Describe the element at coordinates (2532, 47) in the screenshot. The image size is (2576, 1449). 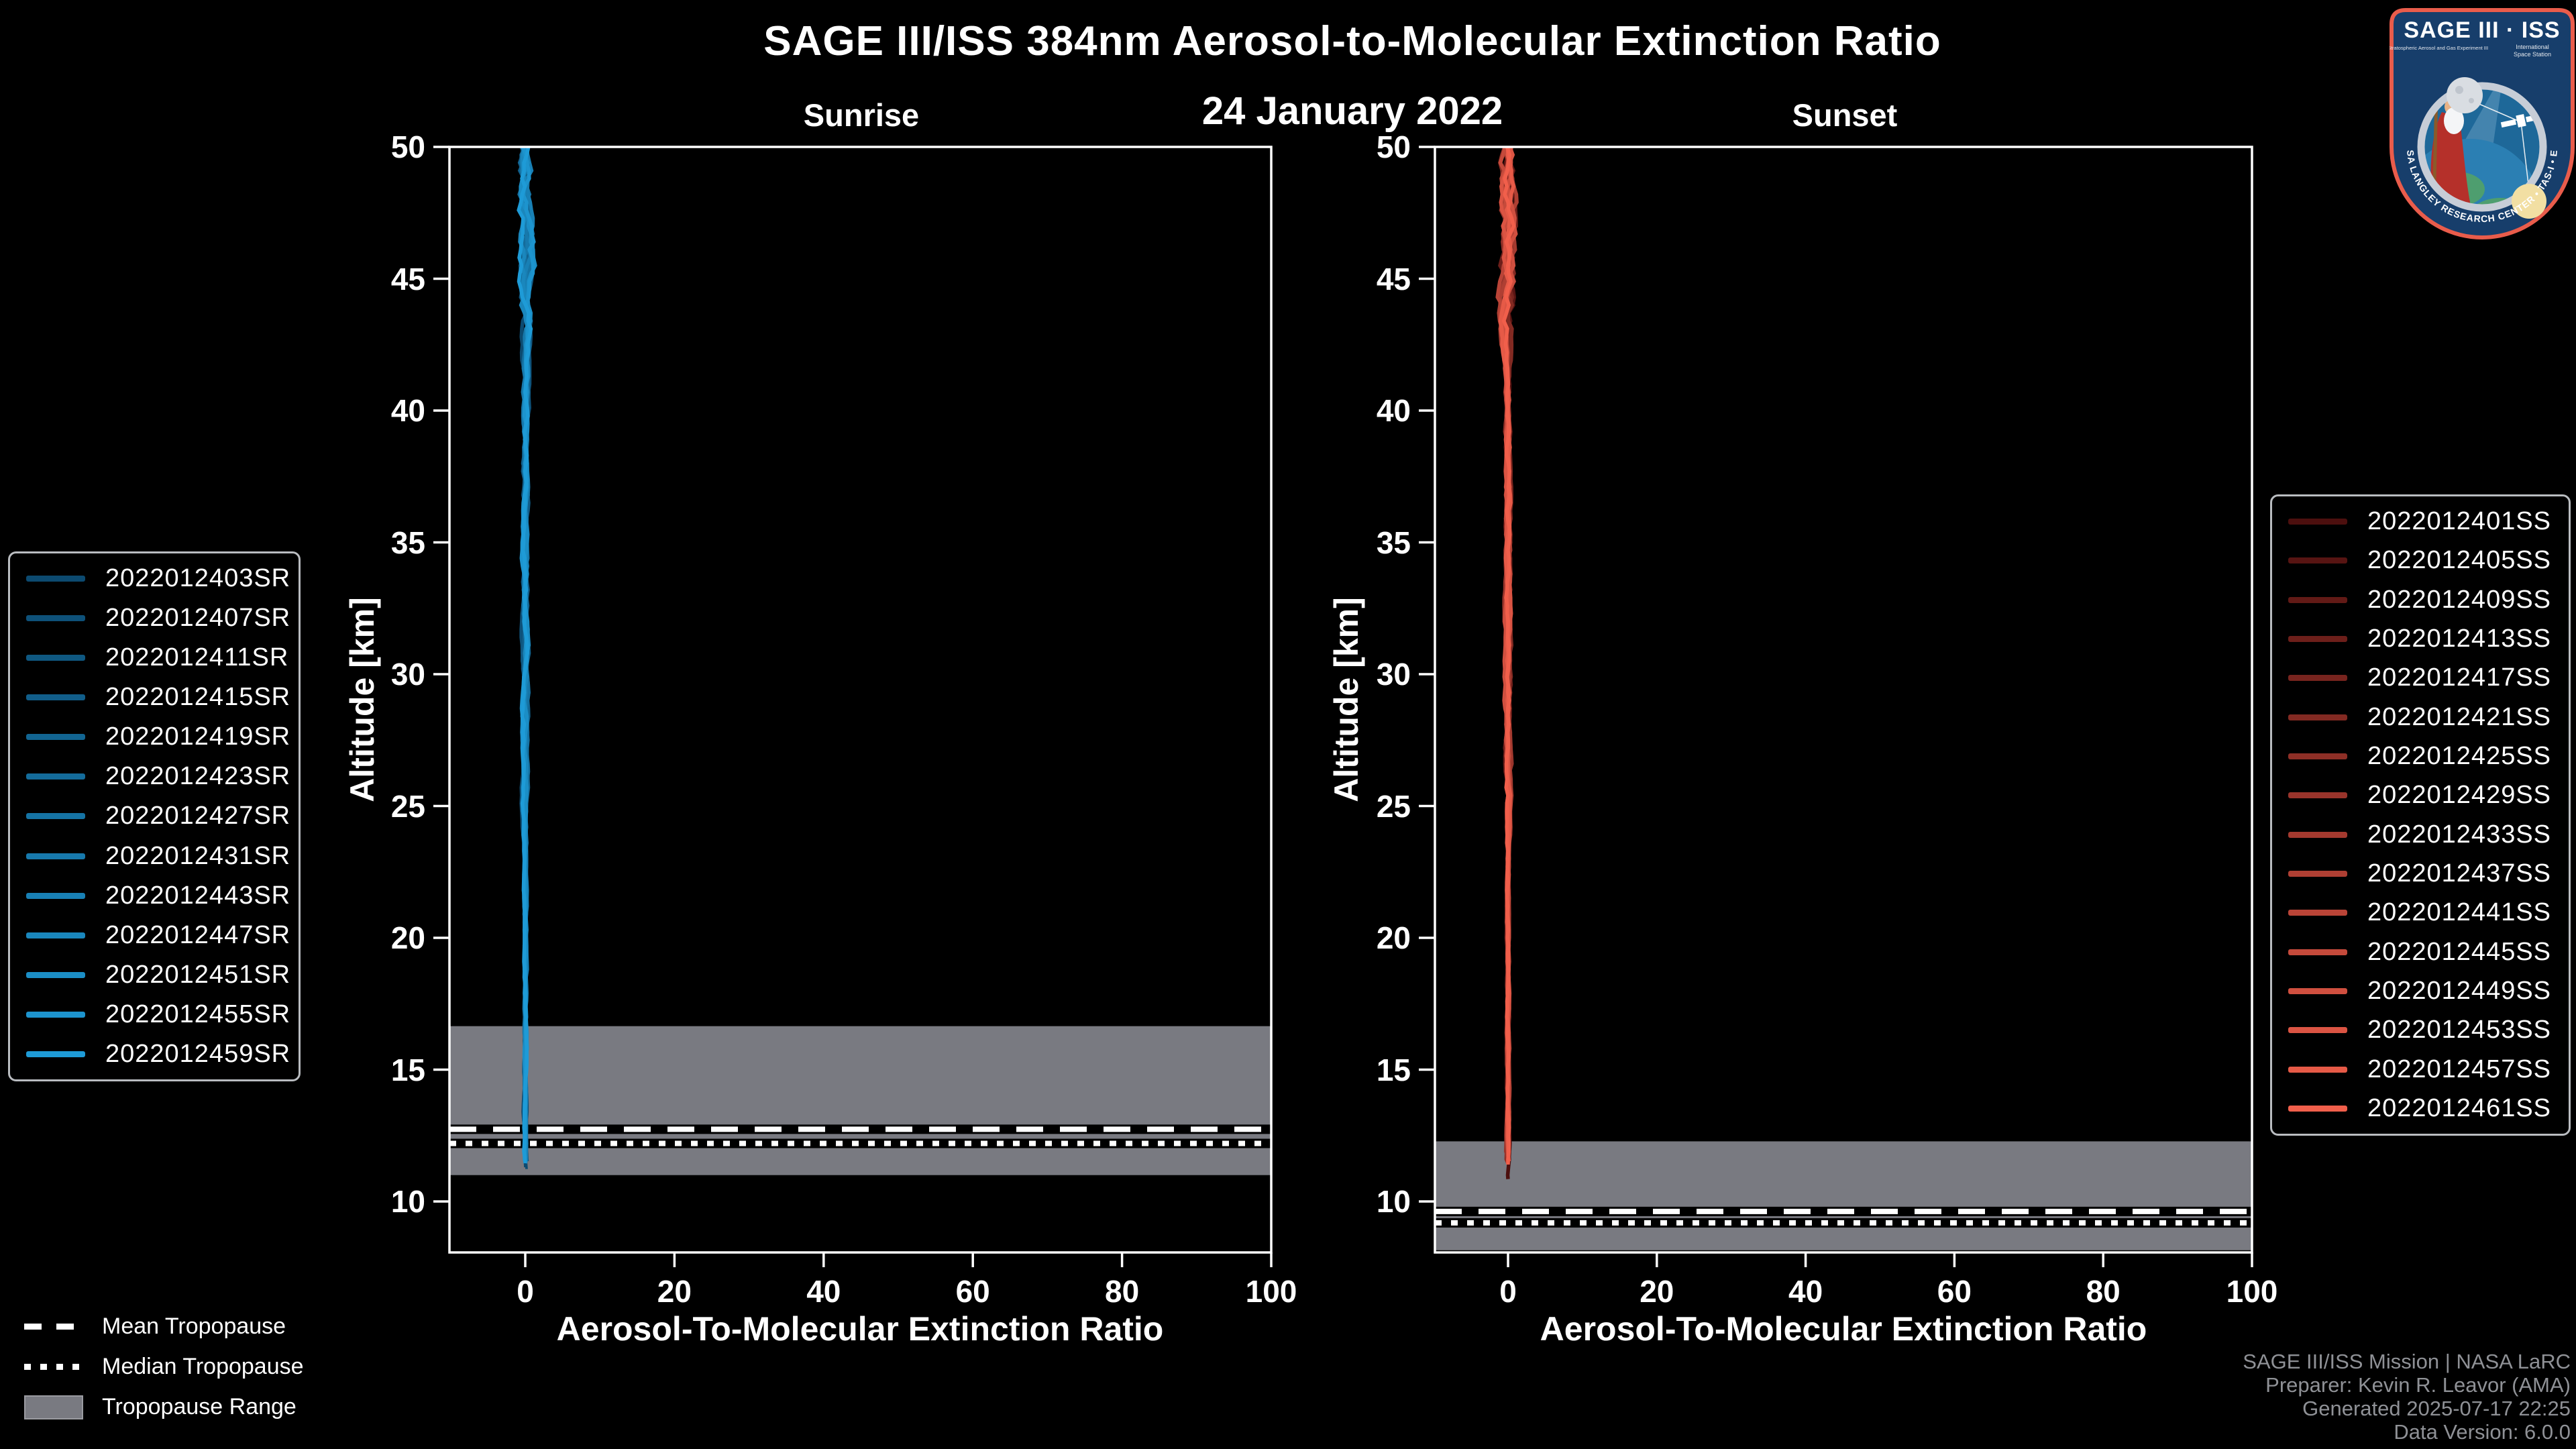
I see `logo-subtitle-right-1: International` at that location.